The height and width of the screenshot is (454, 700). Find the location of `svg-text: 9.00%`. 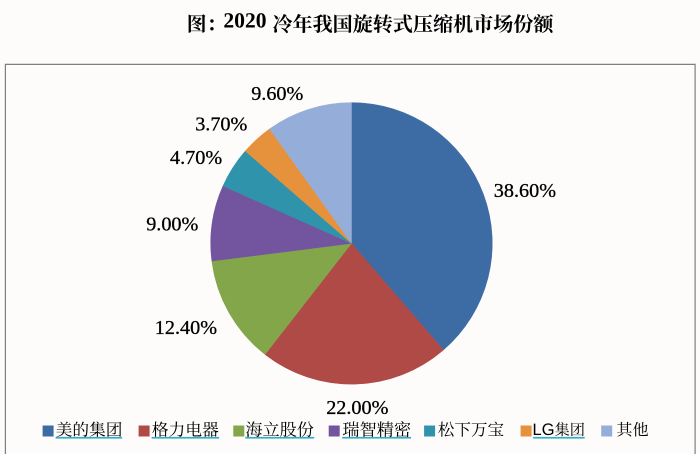

svg-text: 9.00% is located at coordinates (172, 225).